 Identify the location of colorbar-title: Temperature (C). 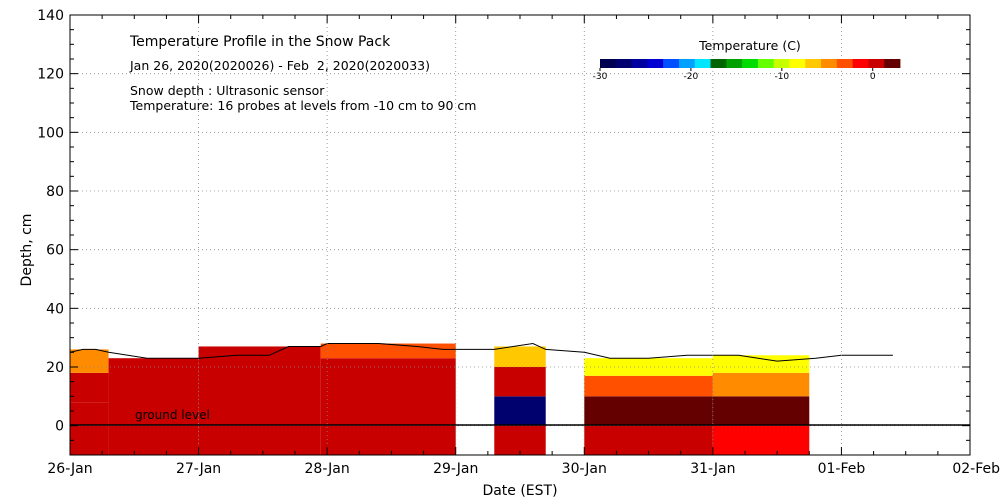
(749, 45).